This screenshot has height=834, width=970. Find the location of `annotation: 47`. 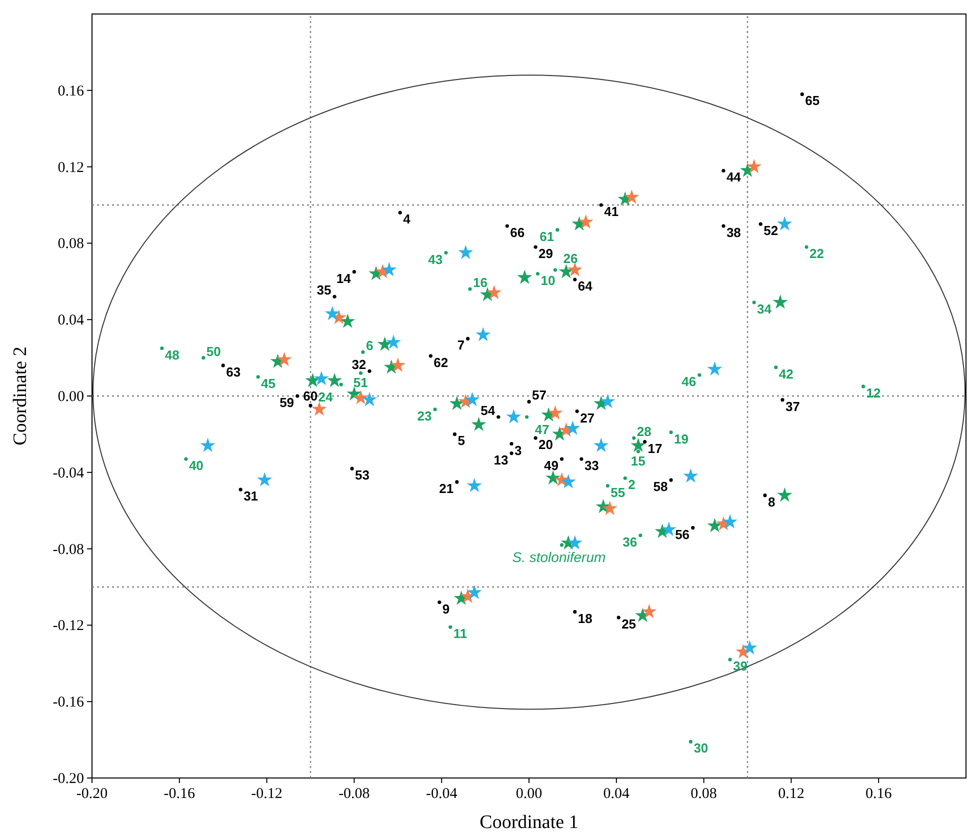

annotation: 47 is located at coordinates (542, 430).